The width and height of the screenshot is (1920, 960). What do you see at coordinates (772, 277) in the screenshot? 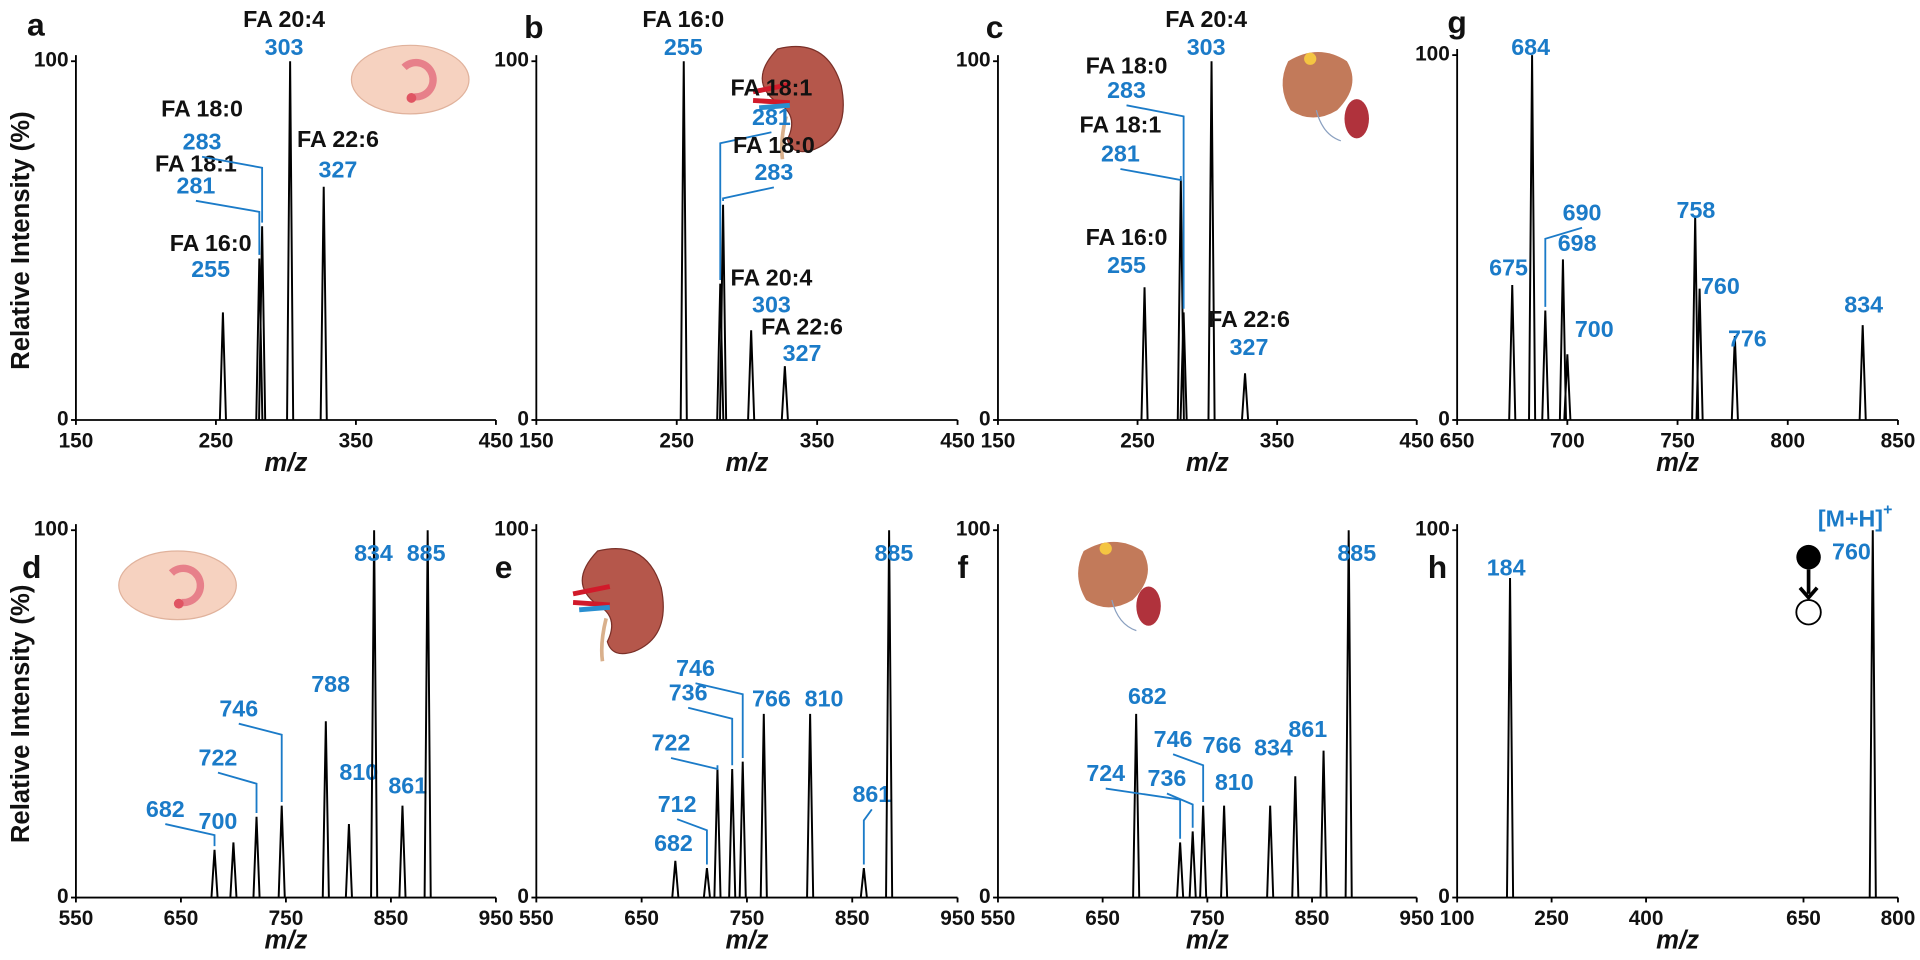
I see `peak-name: FA 20:4` at bounding box center [772, 277].